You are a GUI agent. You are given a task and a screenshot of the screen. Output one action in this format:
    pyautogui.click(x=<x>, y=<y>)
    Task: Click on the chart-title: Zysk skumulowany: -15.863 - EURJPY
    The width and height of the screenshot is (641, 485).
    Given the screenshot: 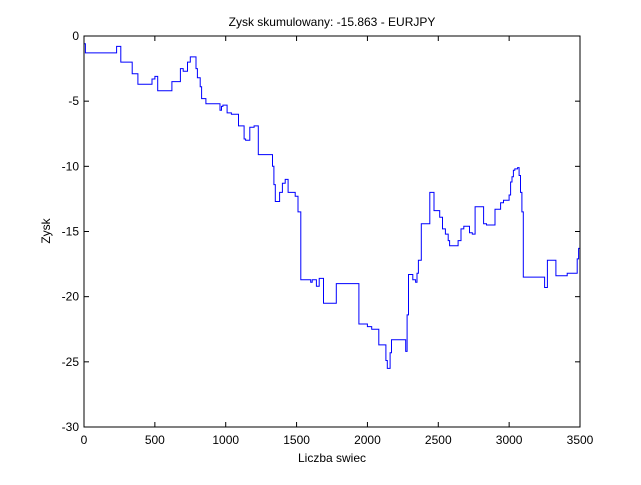 What is the action you would take?
    pyautogui.click(x=332, y=22)
    